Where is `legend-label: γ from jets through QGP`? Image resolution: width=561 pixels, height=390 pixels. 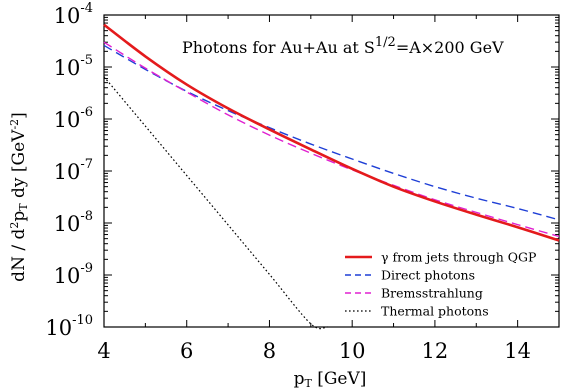
legend-label: γ from jets through QGP is located at coordinates (458, 257).